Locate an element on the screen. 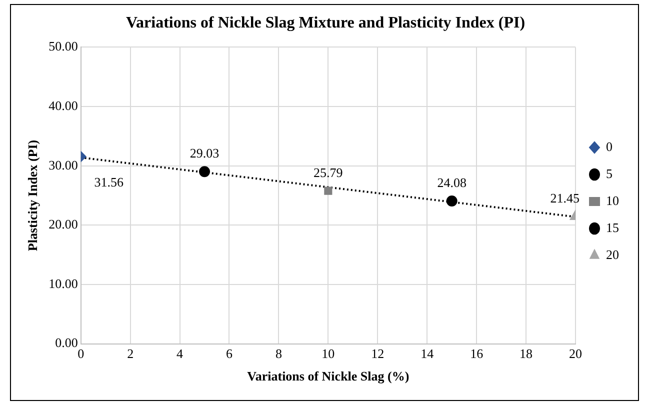 The height and width of the screenshot is (403, 649). x-tick-label: 8 is located at coordinates (278, 354).